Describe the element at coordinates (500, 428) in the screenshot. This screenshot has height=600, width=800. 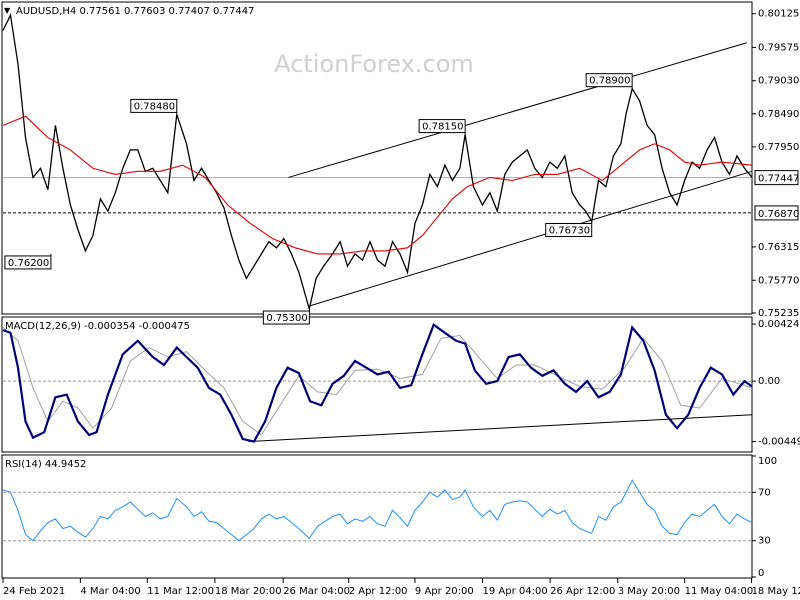
I see `macd-trendline` at that location.